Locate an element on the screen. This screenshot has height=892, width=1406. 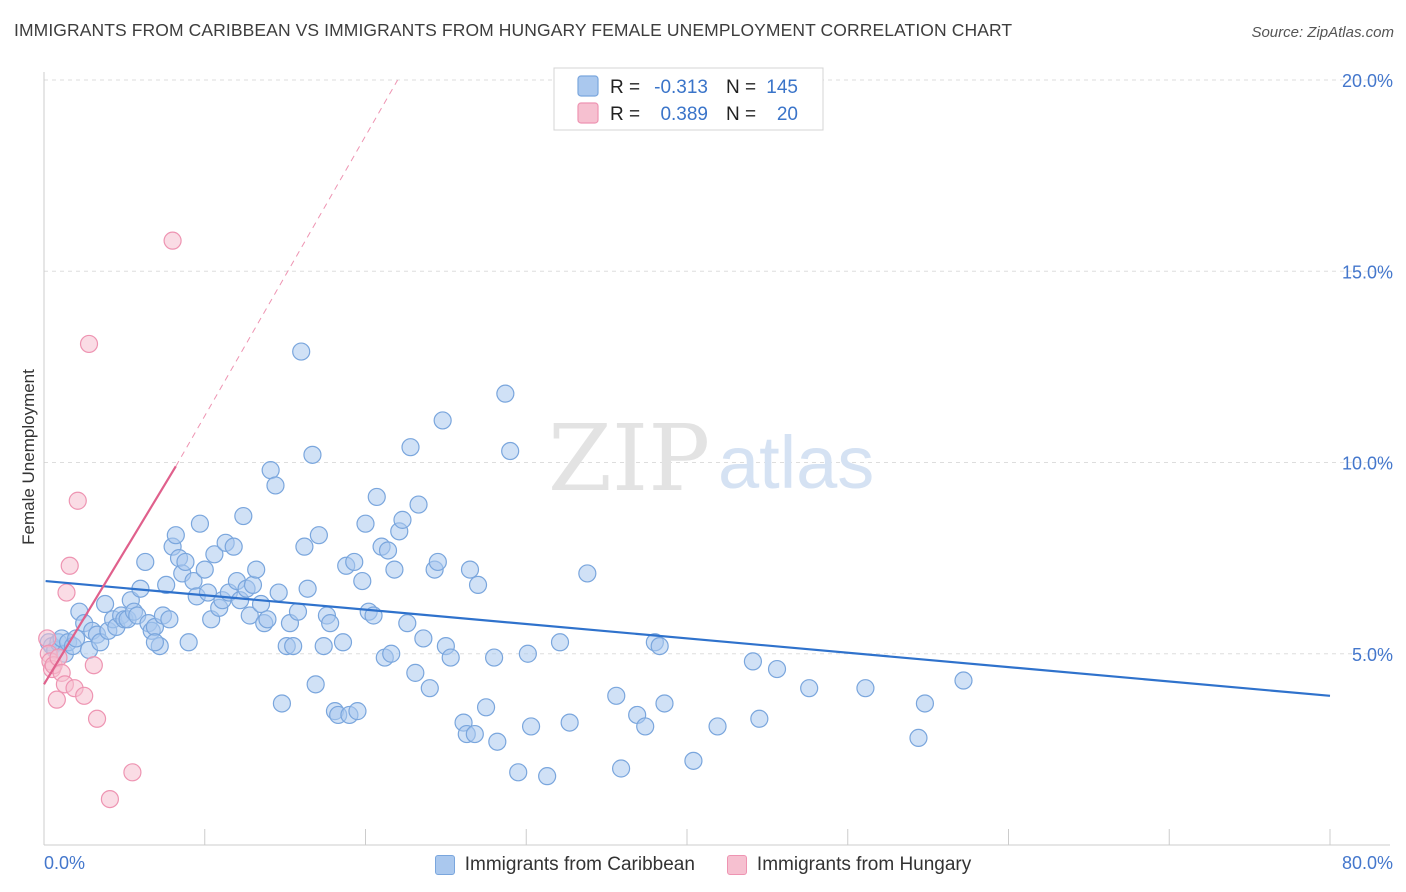
x-tick-label-max: 80.0% is located at coordinates (1367, 863).